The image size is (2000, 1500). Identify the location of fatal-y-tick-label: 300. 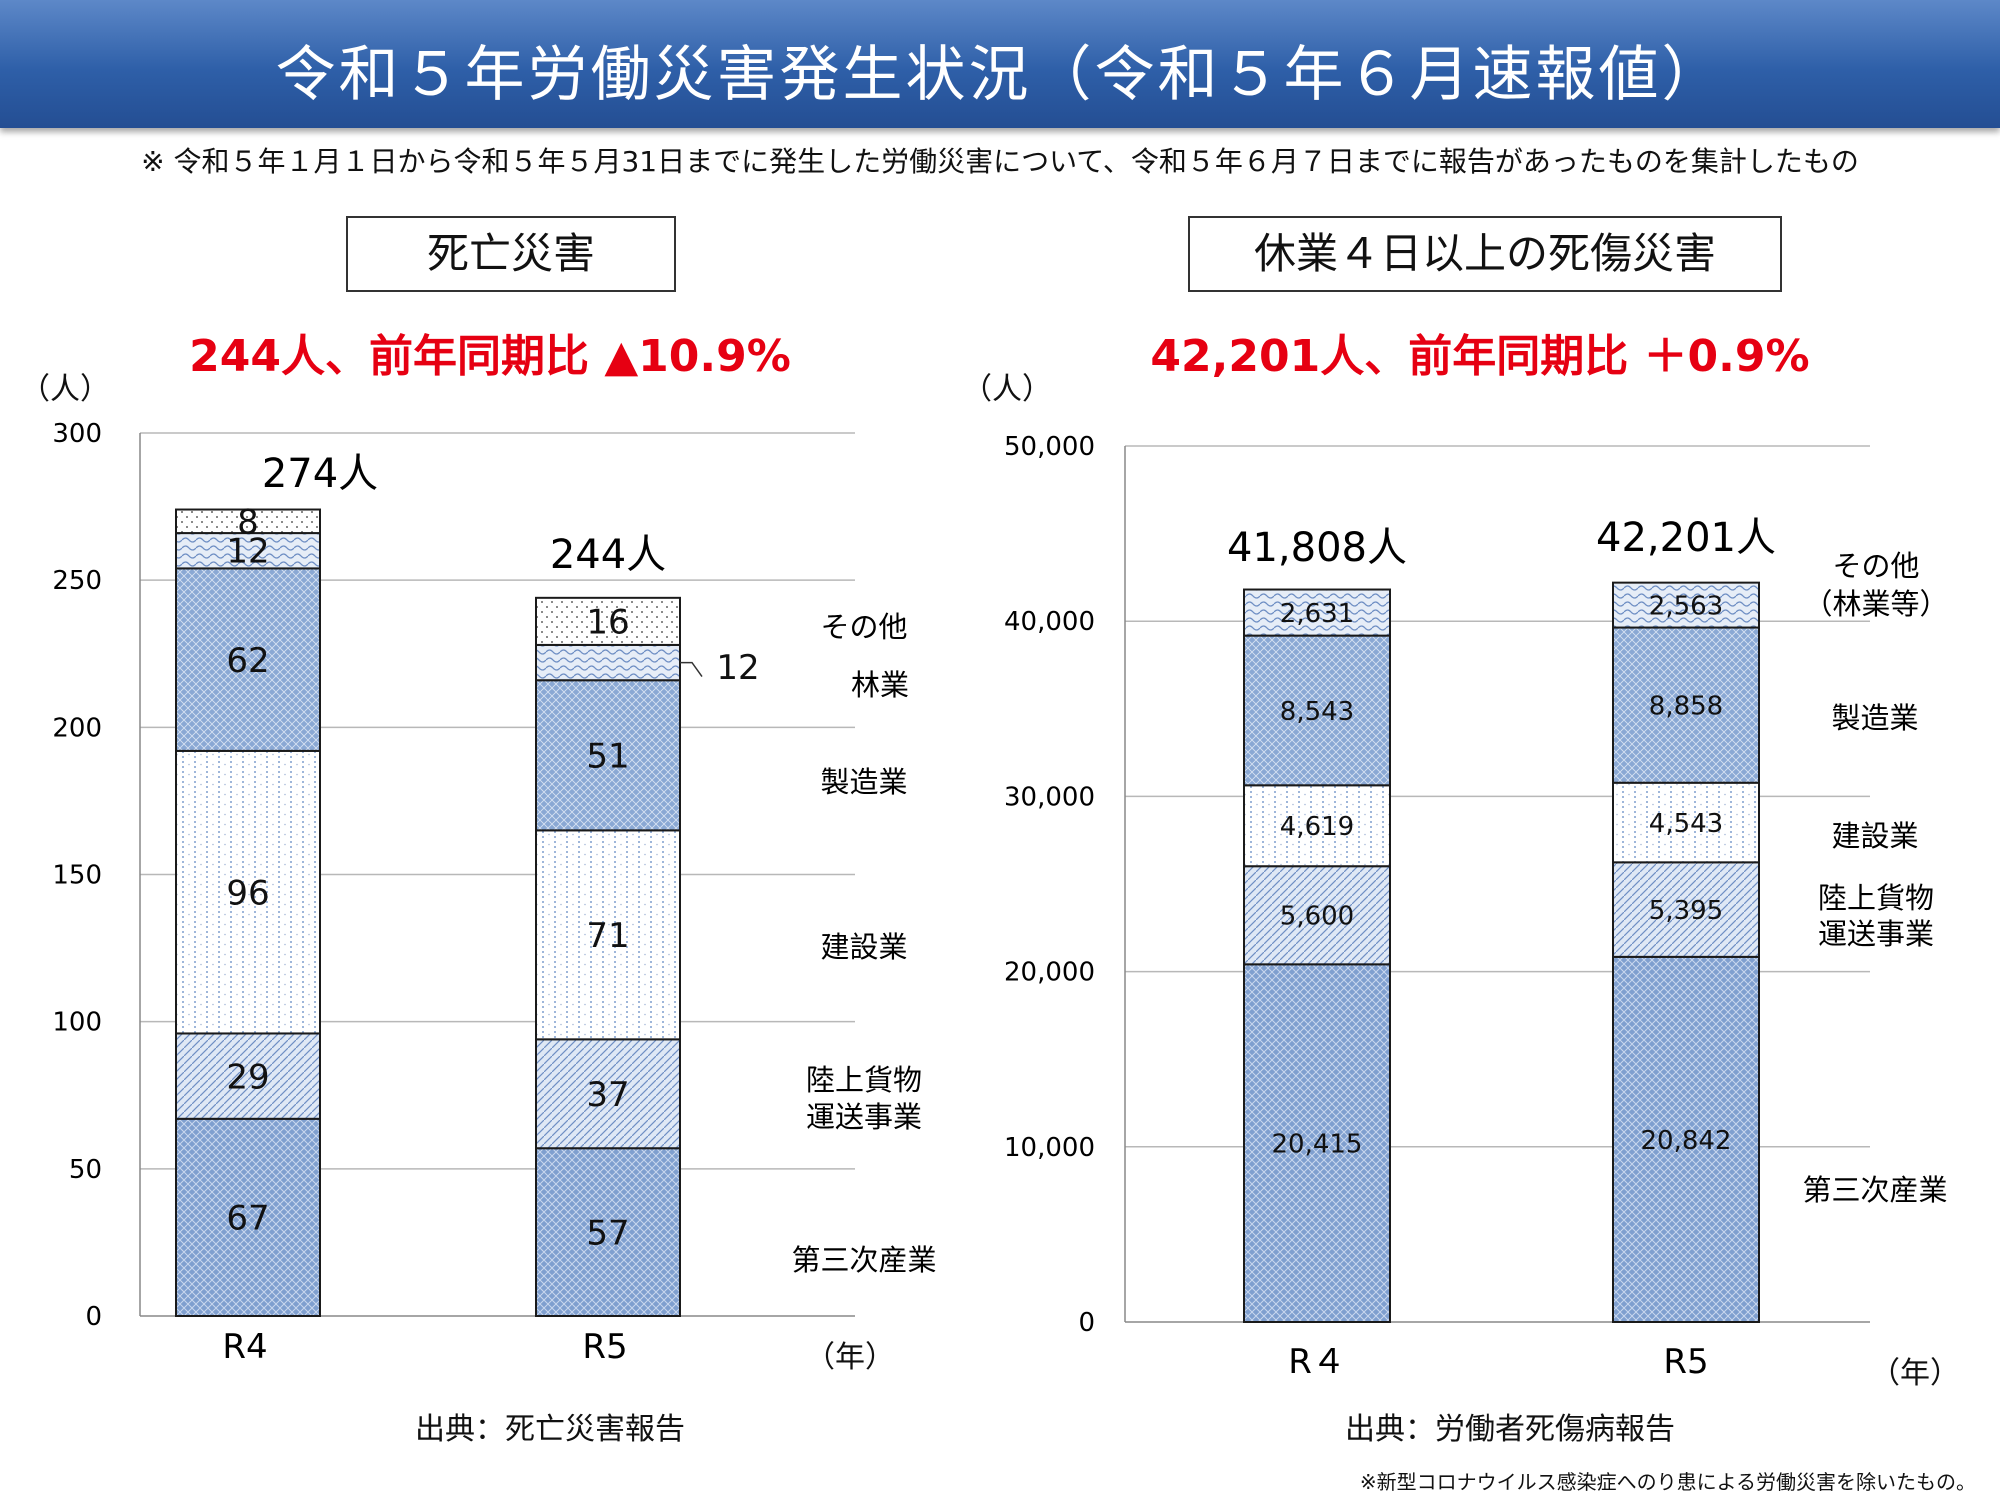
(77, 434).